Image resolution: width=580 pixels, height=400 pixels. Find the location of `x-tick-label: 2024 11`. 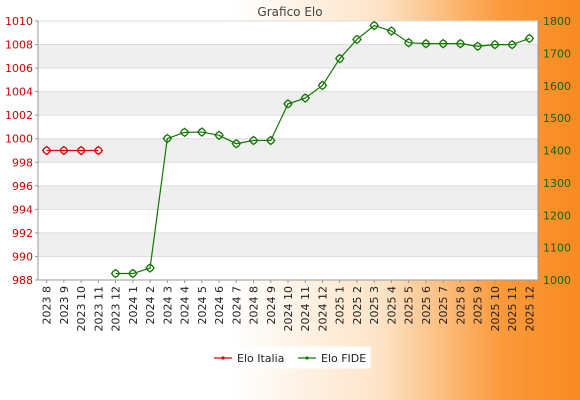

x-tick-label: 2024 11 is located at coordinates (305, 309).